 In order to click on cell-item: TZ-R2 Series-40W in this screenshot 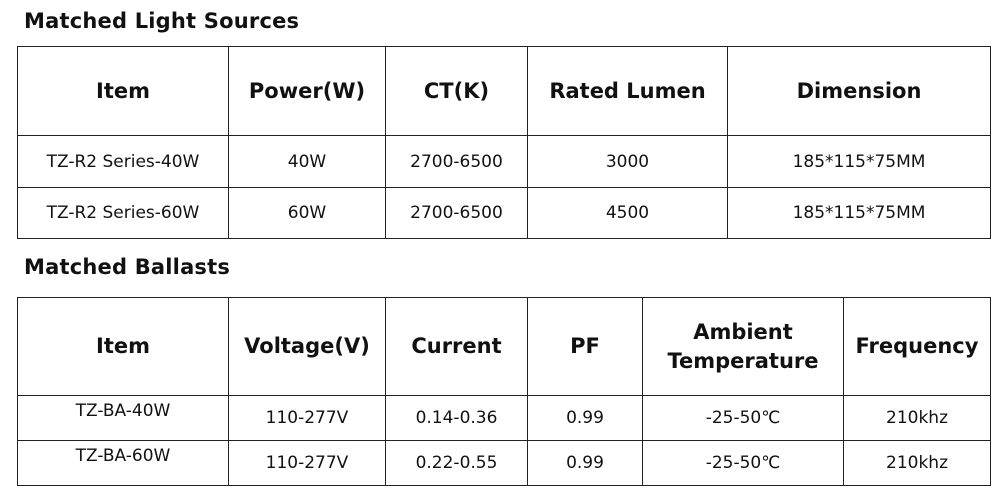, I will do `click(123, 161)`.